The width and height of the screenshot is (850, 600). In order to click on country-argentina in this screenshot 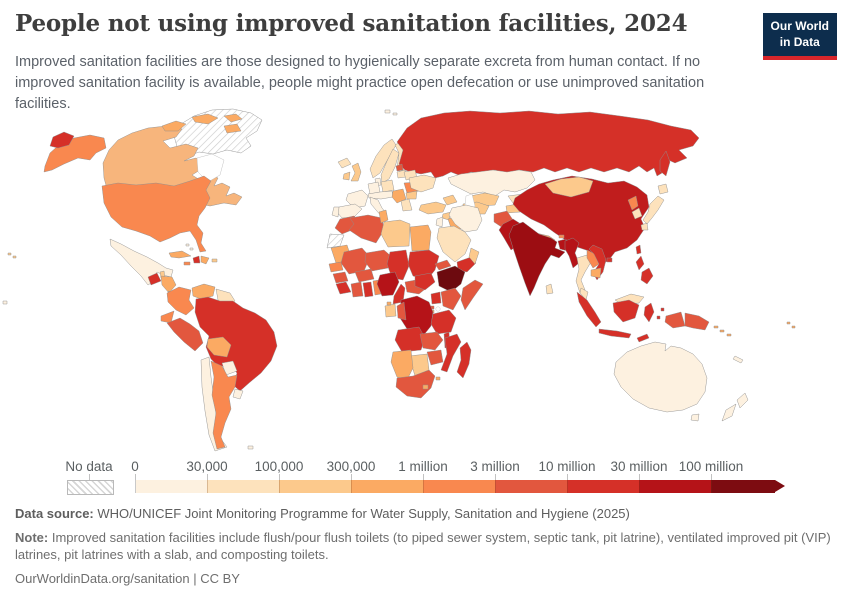, I will do `click(224, 405)`.